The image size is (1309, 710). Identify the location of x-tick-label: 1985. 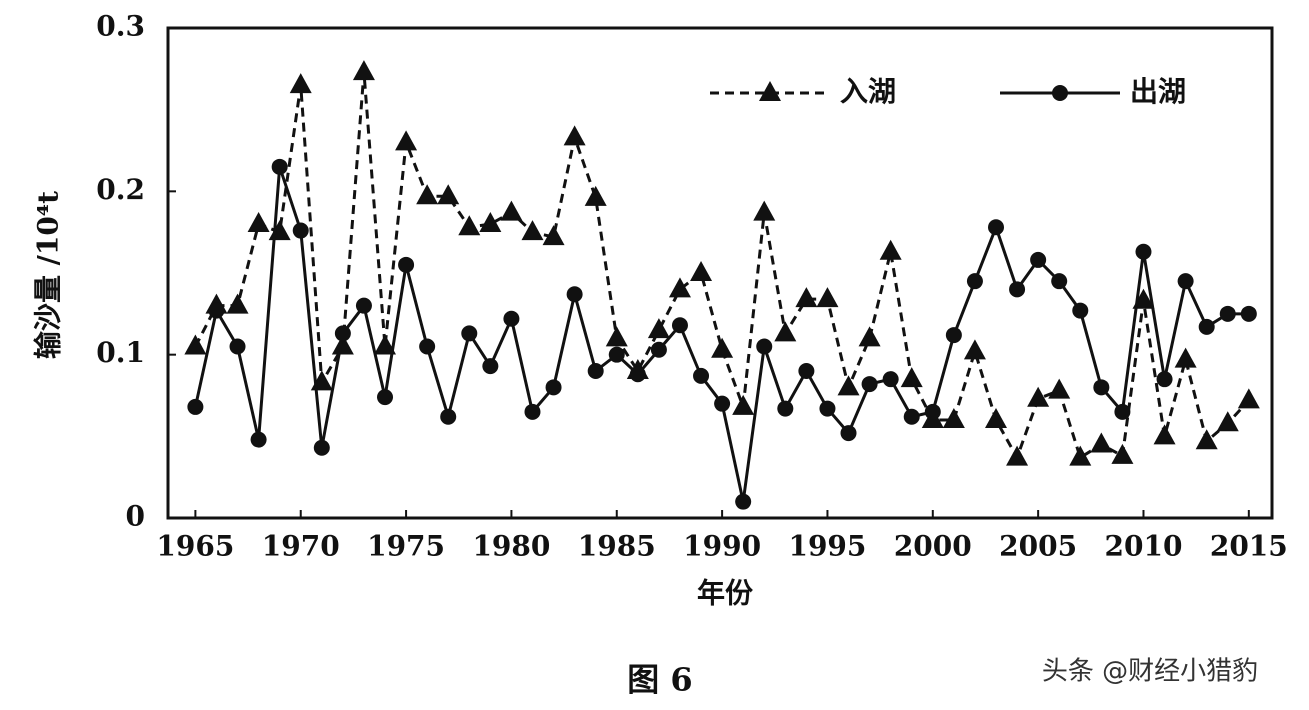
(617, 546).